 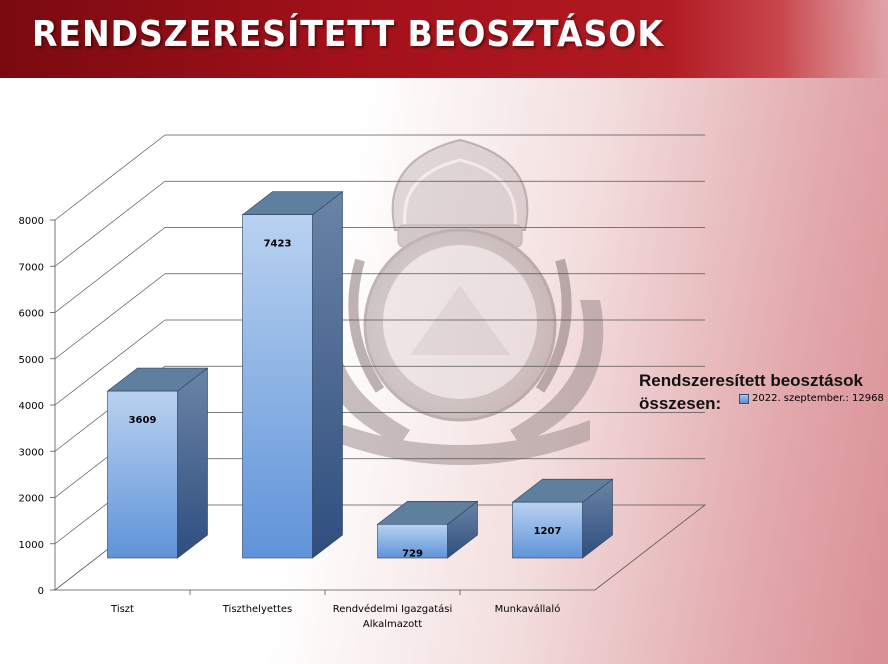 I want to click on bar-4: 1207, so click(x=562, y=518).